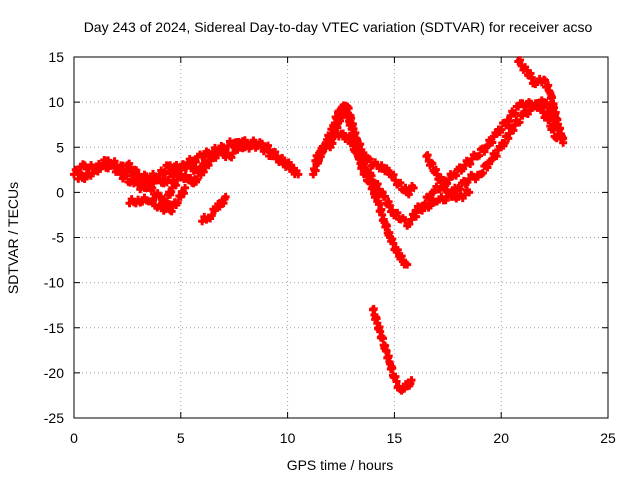  What do you see at coordinates (395, 438) in the screenshot?
I see `x-tick-label: 15` at bounding box center [395, 438].